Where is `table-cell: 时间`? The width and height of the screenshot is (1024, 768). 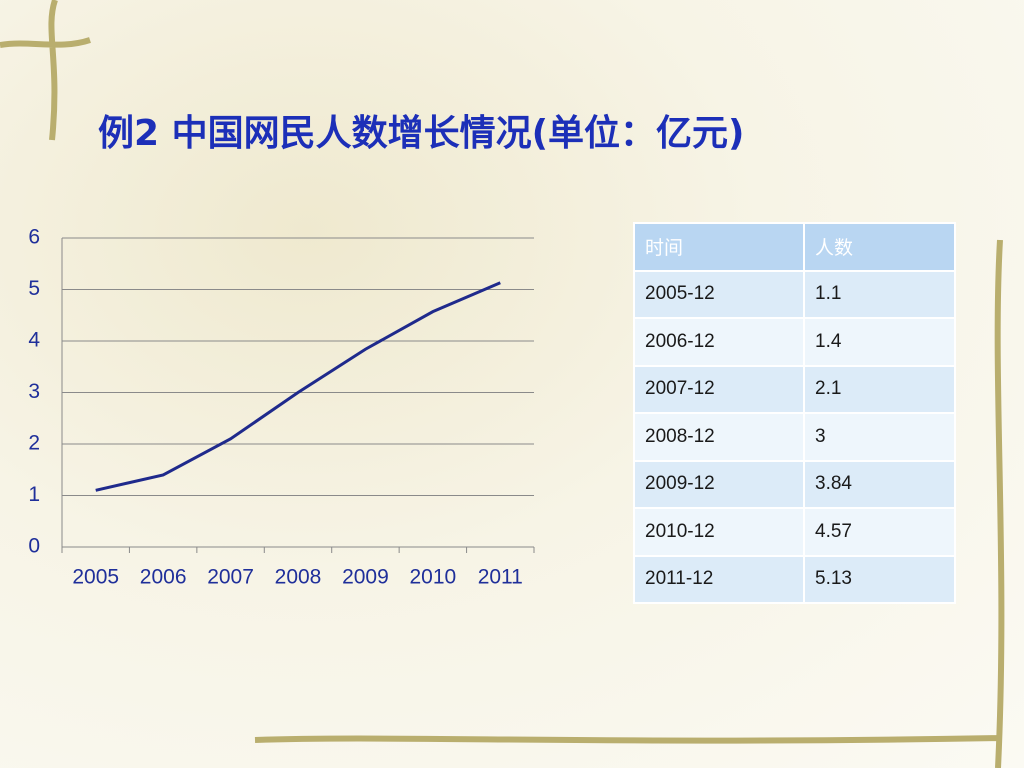 table-cell: 时间 is located at coordinates (719, 247).